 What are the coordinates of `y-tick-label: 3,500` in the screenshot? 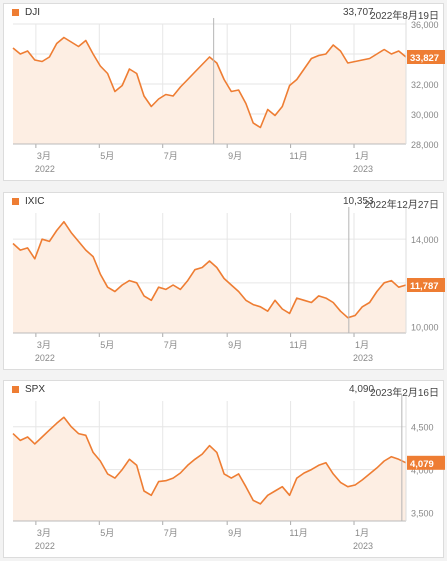 It's located at (422, 513).